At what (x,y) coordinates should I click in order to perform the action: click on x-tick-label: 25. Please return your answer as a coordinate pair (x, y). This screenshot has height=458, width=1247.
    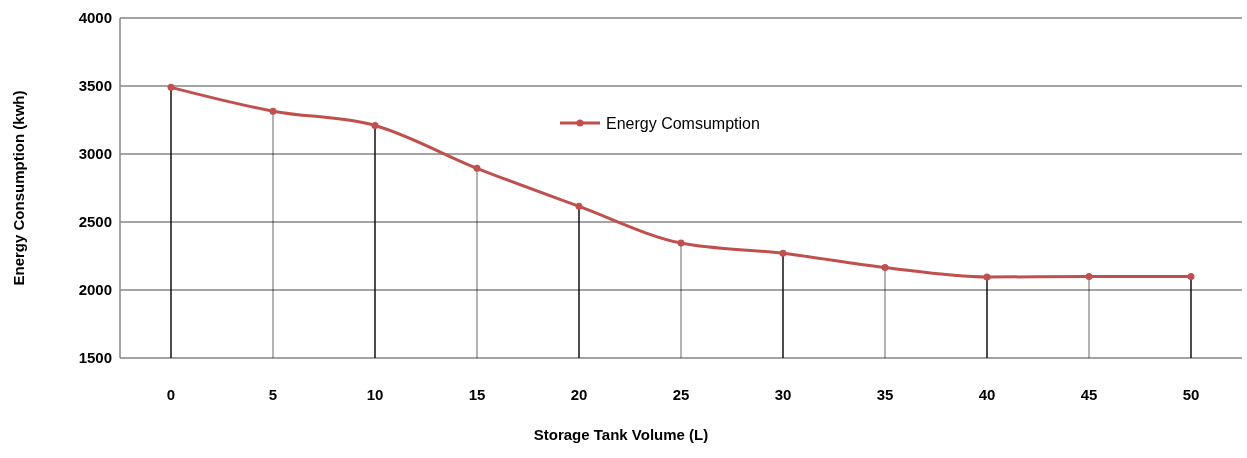
    Looking at the image, I should click on (681, 395).